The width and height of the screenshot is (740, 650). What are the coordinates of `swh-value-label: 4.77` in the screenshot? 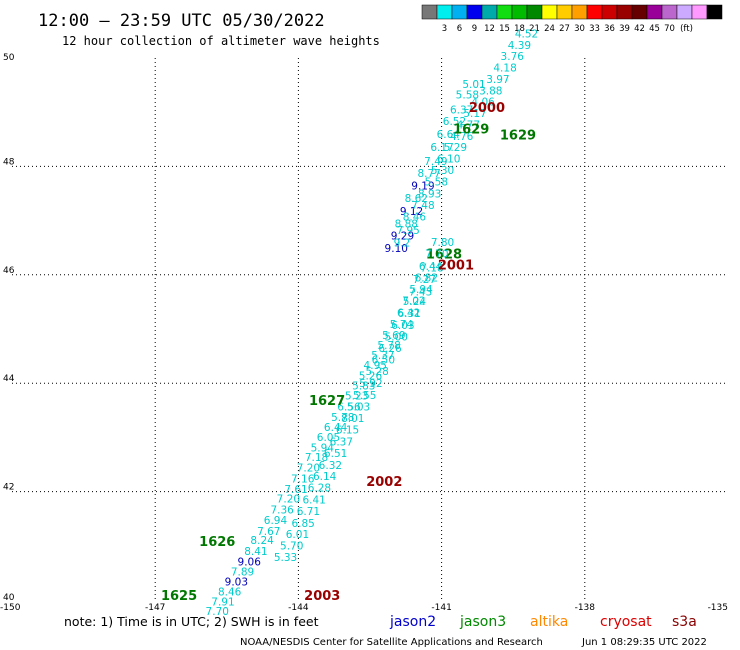 It's located at (468, 125).